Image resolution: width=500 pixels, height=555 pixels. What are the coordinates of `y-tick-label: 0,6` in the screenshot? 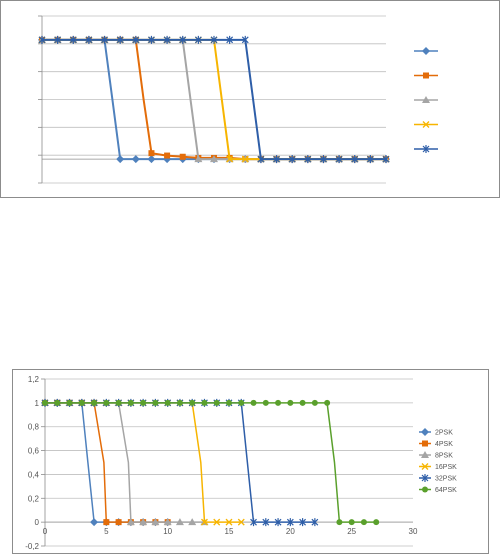 It's located at (34, 451).